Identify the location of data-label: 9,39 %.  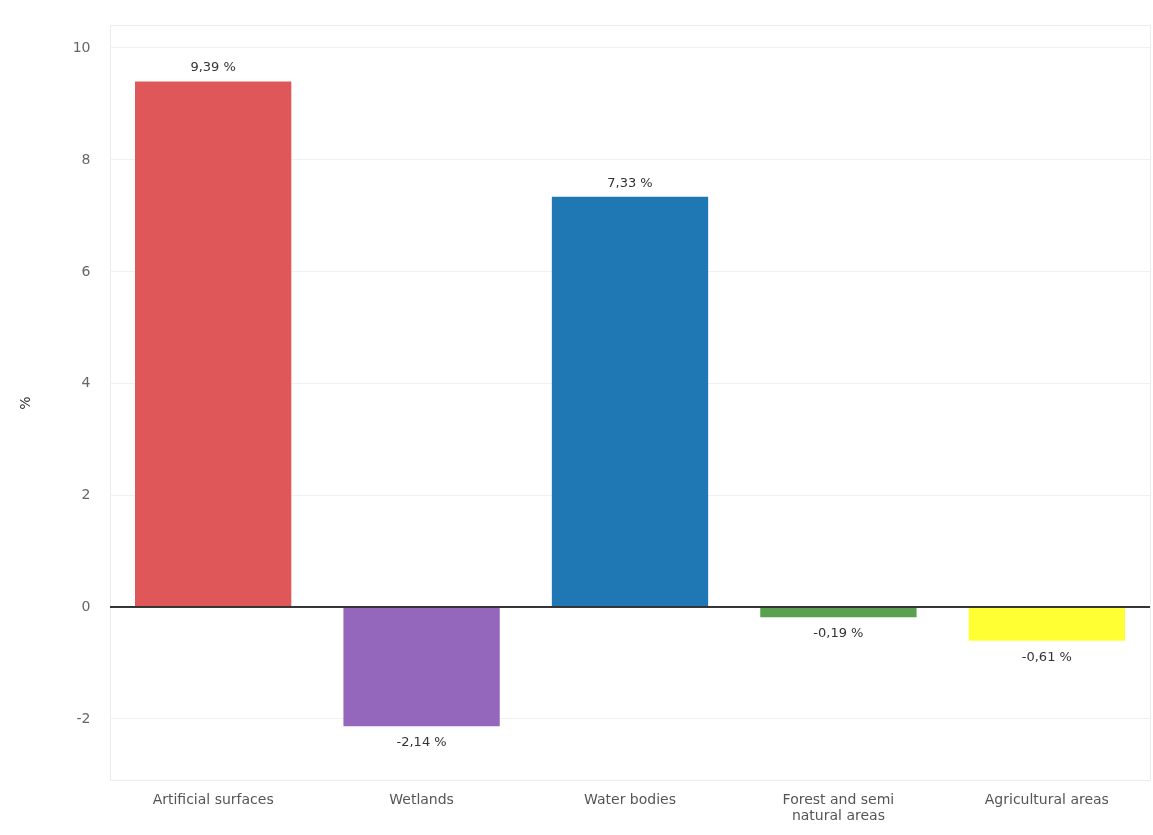
(213, 67).